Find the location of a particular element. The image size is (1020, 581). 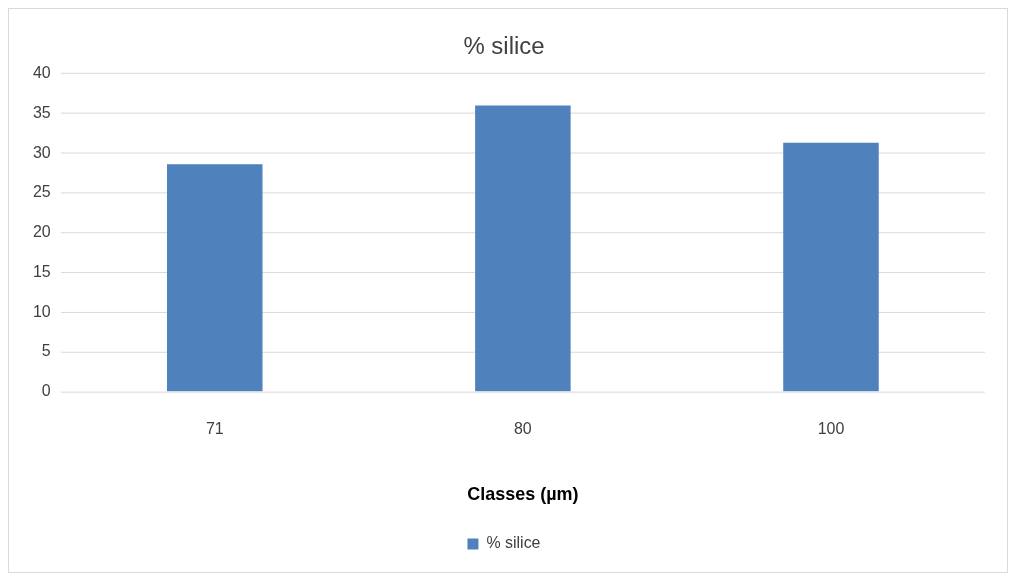

x-axis-title: Classes (µm) is located at coordinates (523, 494).